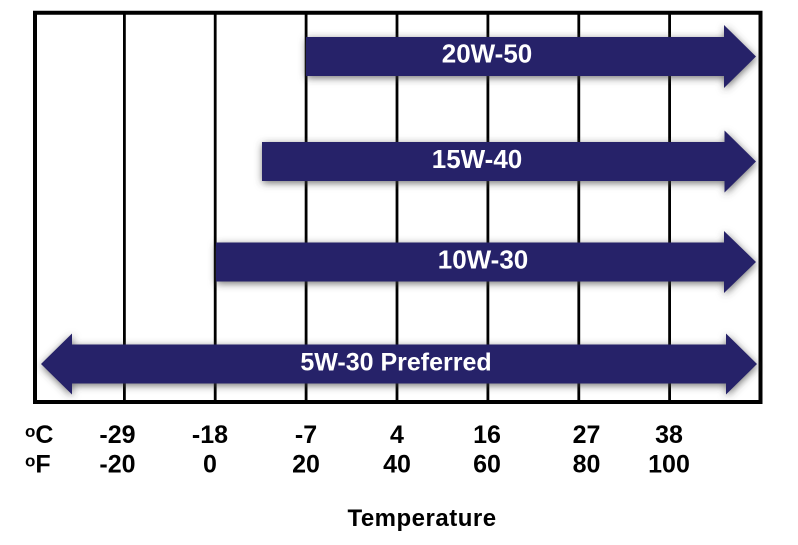 The width and height of the screenshot is (798, 545). What do you see at coordinates (587, 465) in the screenshot?
I see `svg-text: 80` at bounding box center [587, 465].